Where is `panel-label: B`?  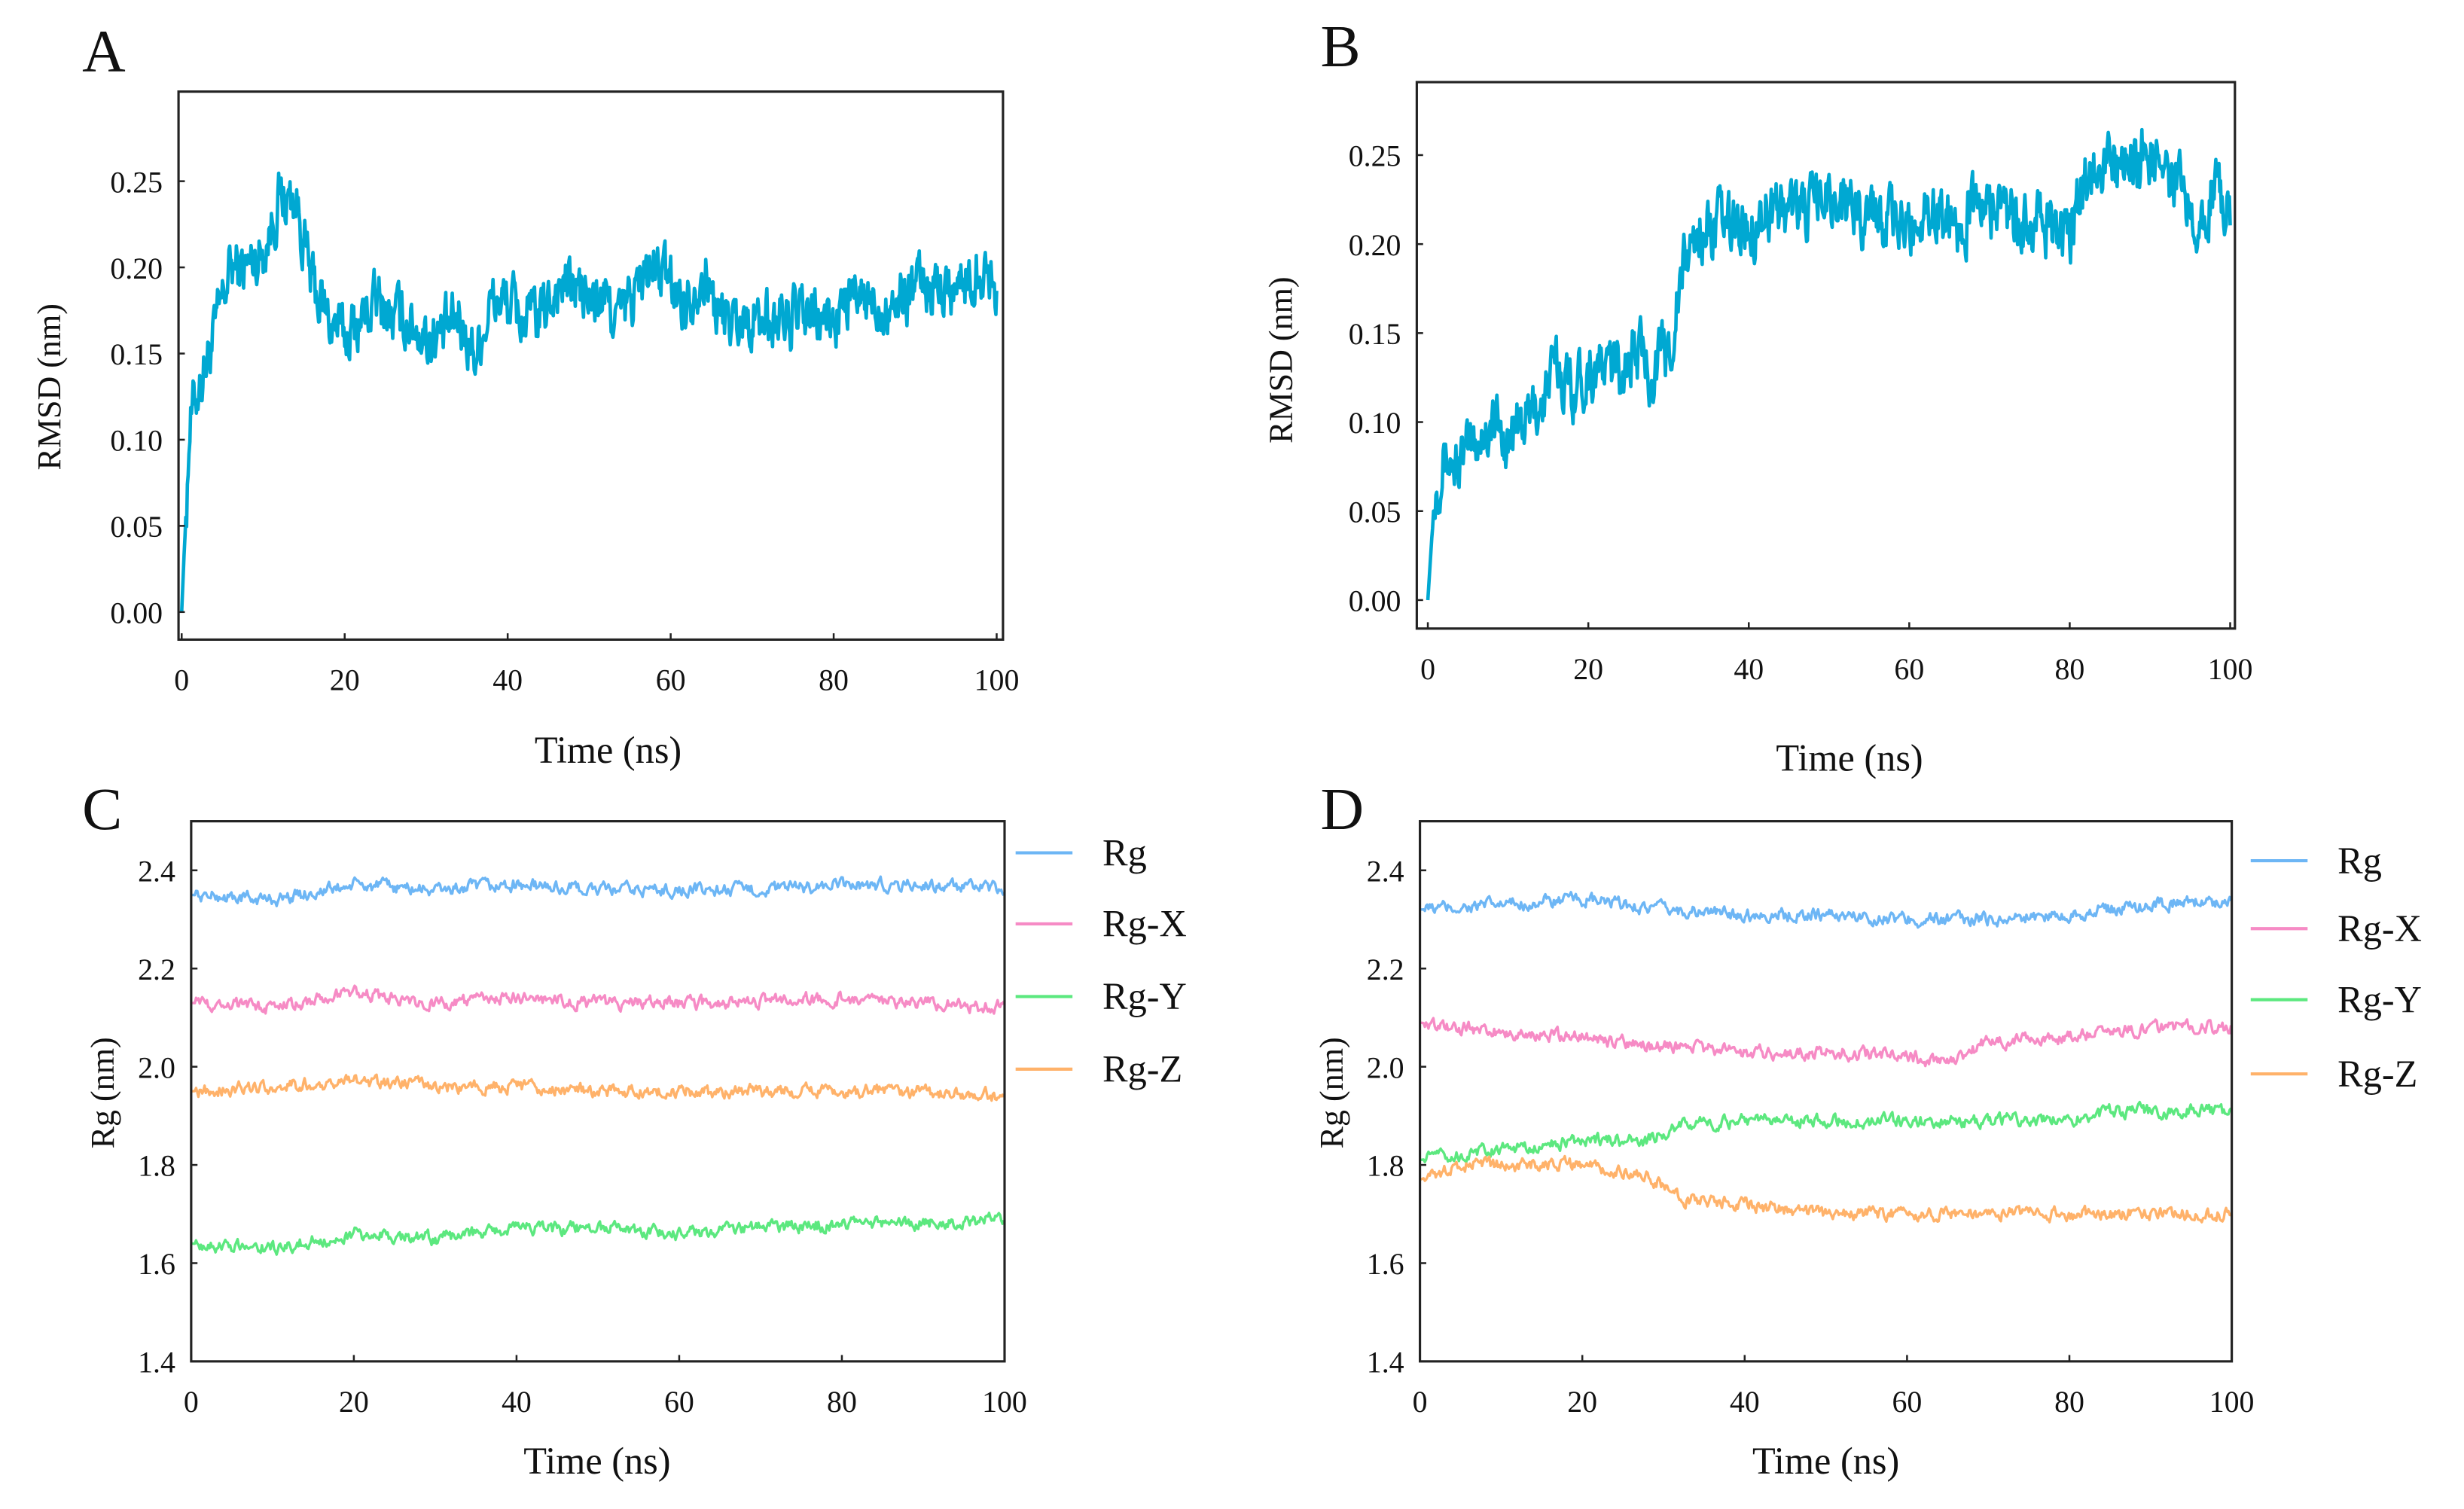 panel-label: B is located at coordinates (1340, 47).